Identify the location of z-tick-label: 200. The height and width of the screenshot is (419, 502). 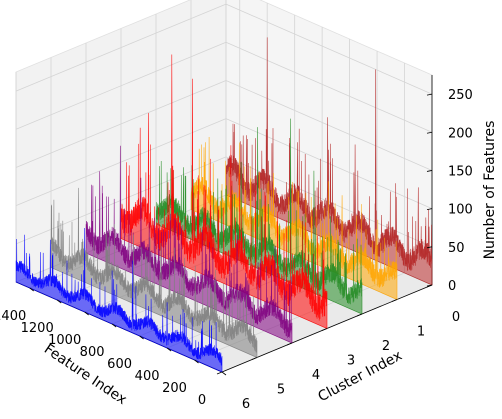
(460, 133).